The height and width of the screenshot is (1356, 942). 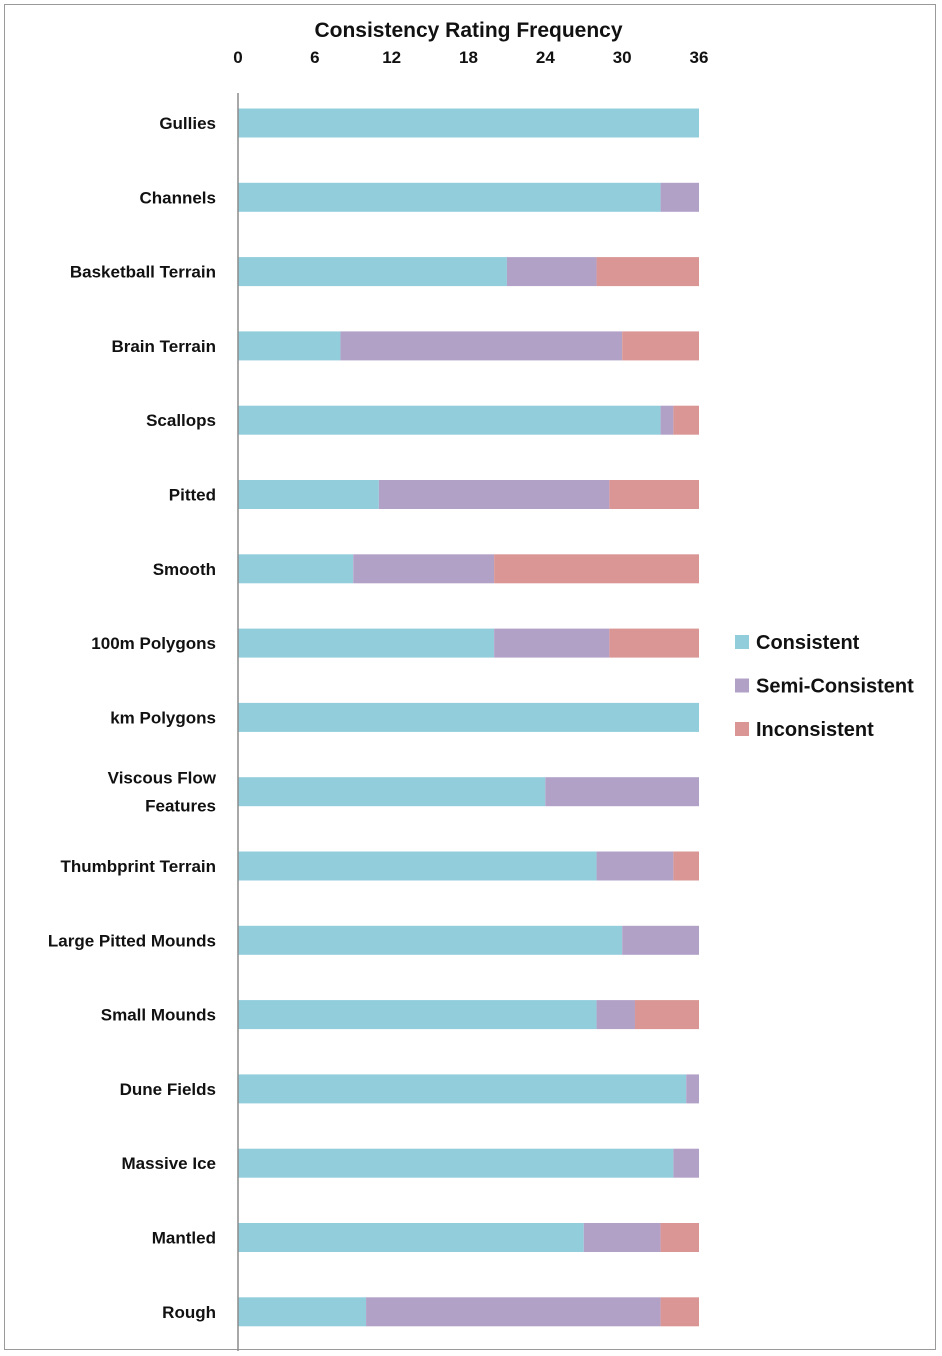 I want to click on legend-label: Inconsistent, so click(x=815, y=730).